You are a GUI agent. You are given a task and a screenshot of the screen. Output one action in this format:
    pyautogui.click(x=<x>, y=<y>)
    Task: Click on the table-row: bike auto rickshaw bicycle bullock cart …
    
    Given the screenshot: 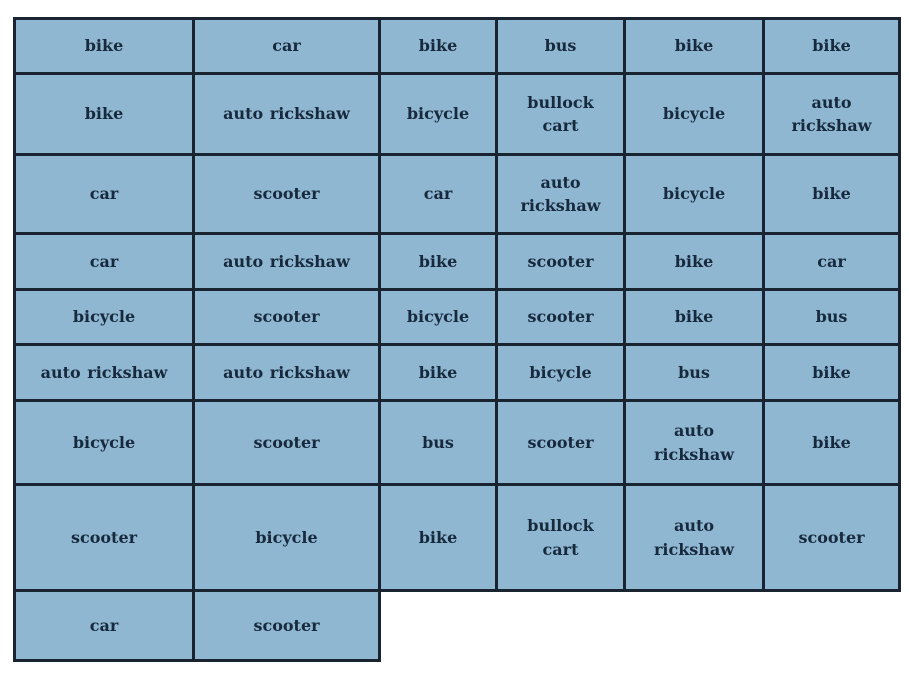 What is the action you would take?
    pyautogui.click(x=457, y=114)
    